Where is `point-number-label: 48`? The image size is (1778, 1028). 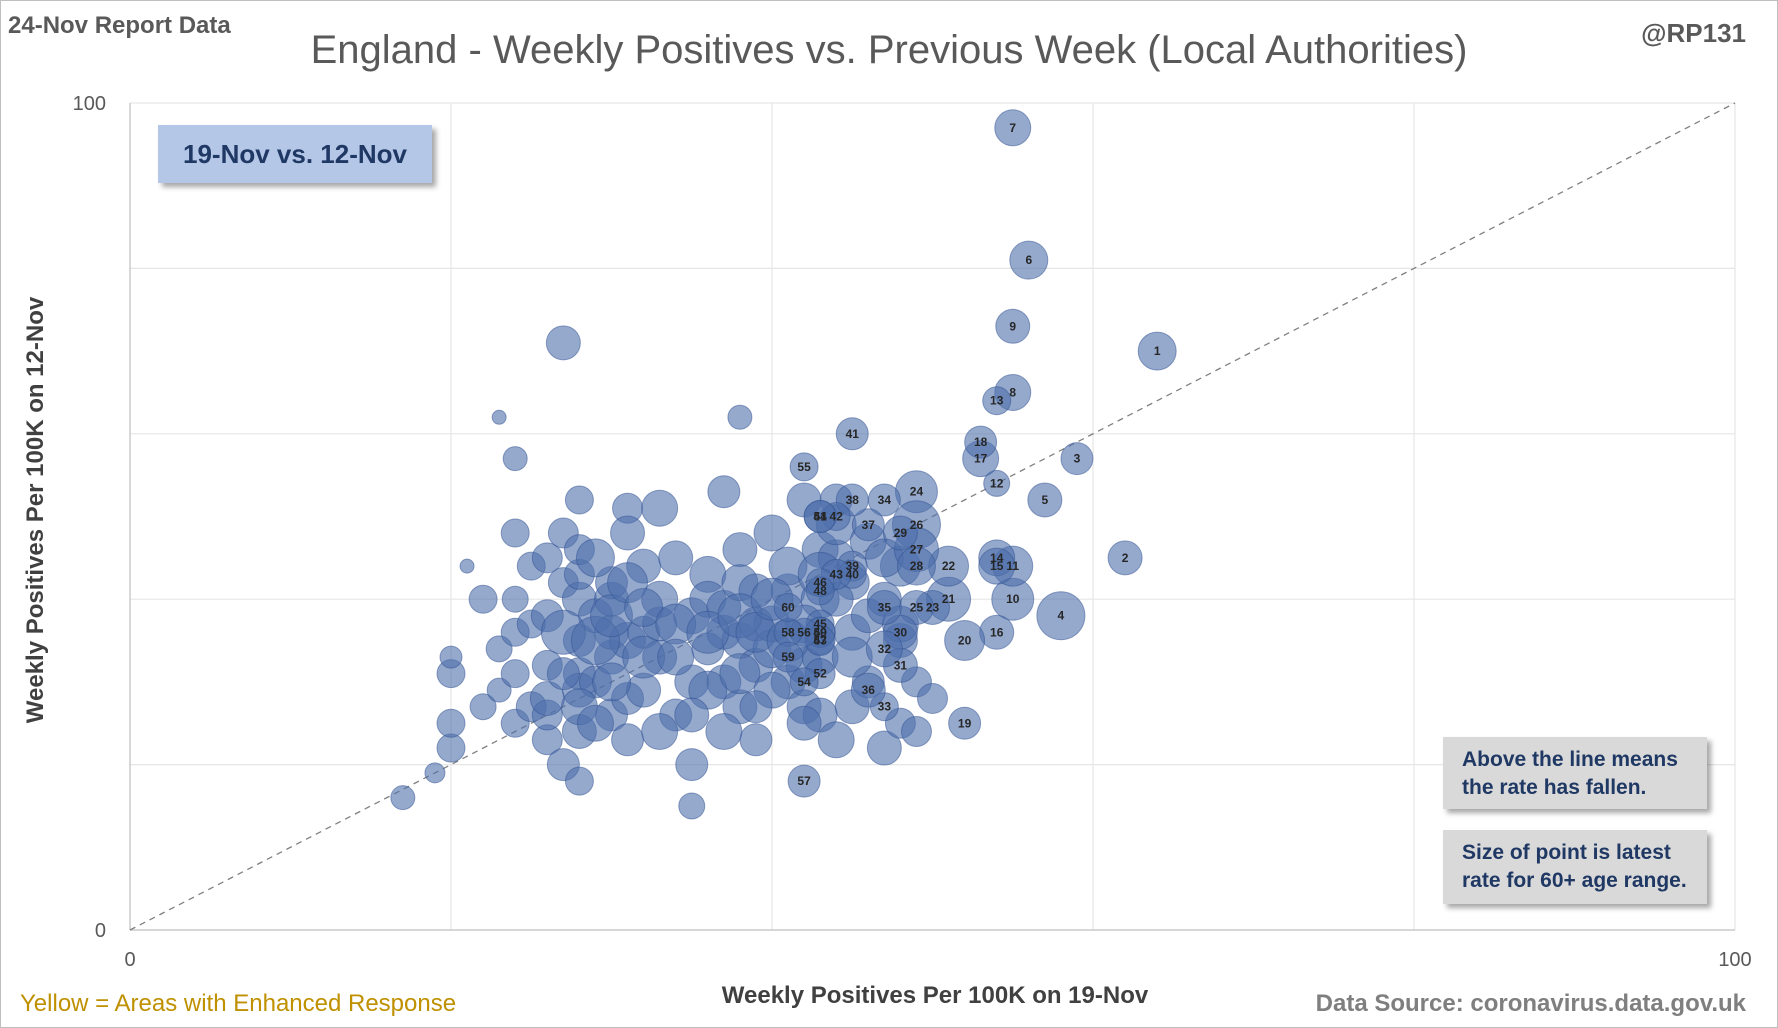 point-number-label: 48 is located at coordinates (820, 591).